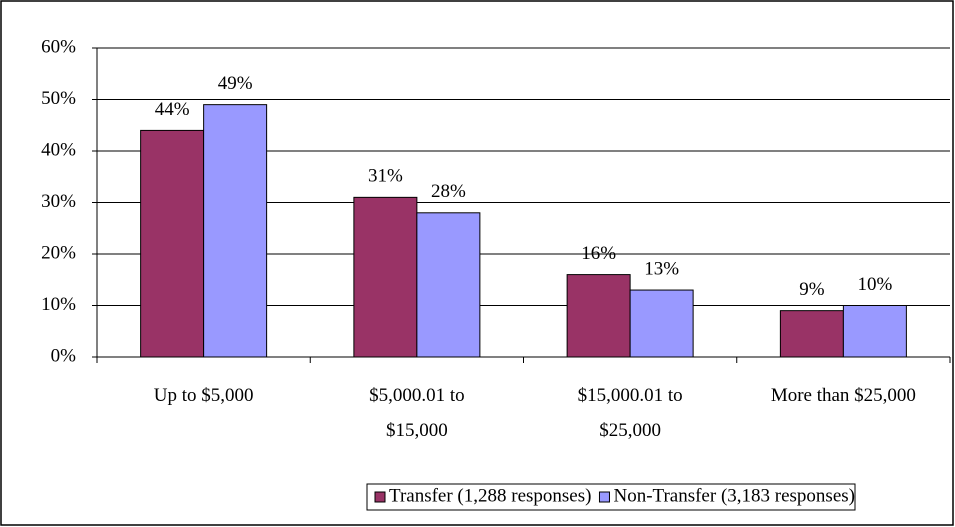  Describe the element at coordinates (734, 495) in the screenshot. I see `legend-label: Non-Transfer (3,183 responses)` at that location.